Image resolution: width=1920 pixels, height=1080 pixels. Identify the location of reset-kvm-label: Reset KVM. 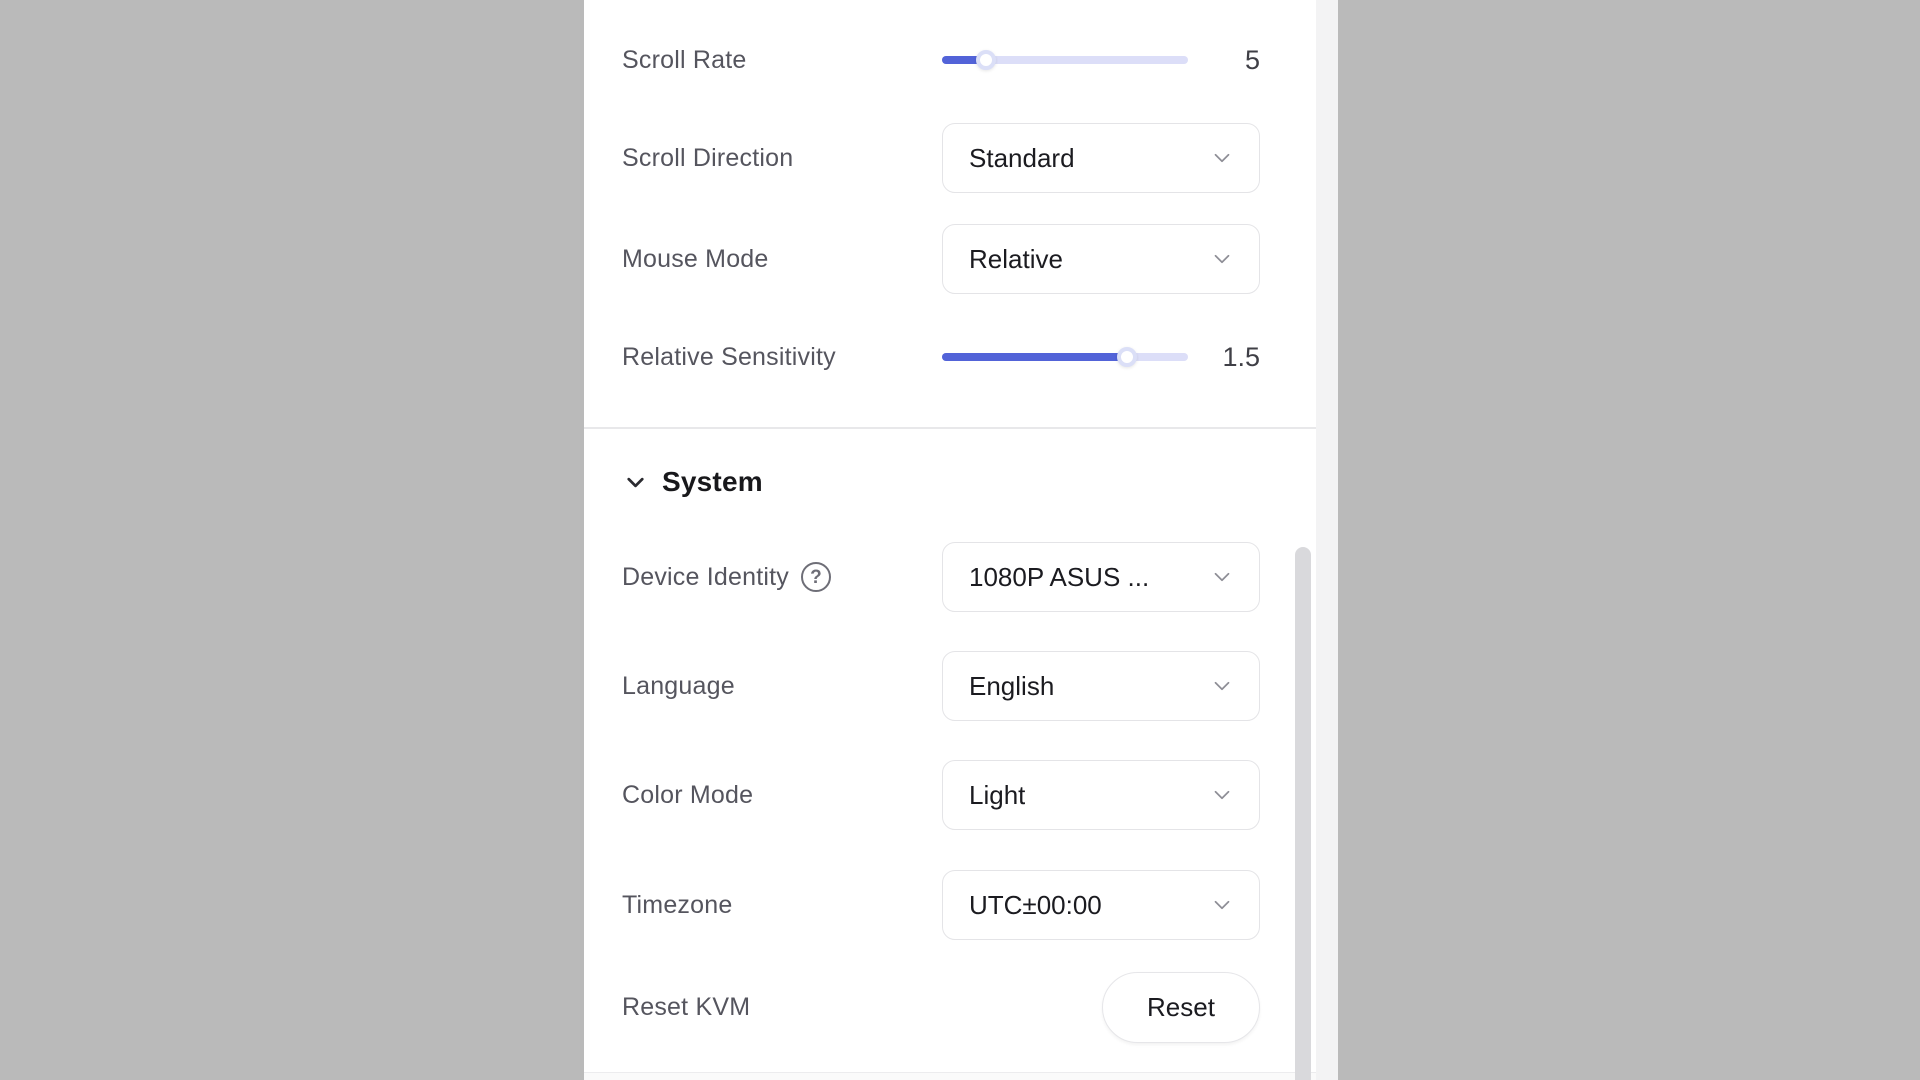
(686, 1007).